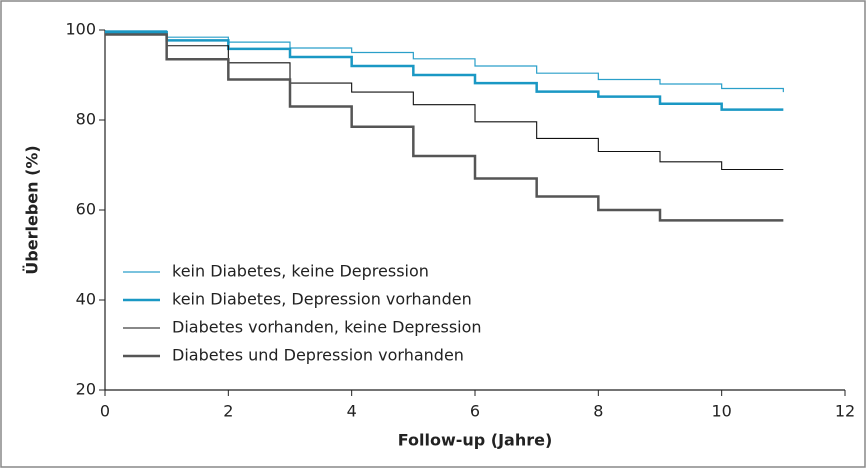 Image resolution: width=866 pixels, height=468 pixels. I want to click on legend-label: kein Diabetes, keine Depression, so click(300, 271).